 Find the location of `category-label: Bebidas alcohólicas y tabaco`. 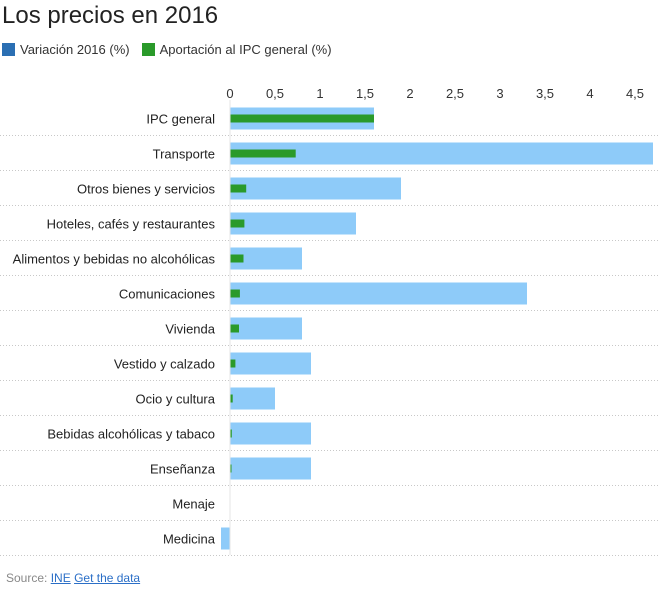

category-label: Bebidas alcohólicas y tabaco is located at coordinates (131, 434).